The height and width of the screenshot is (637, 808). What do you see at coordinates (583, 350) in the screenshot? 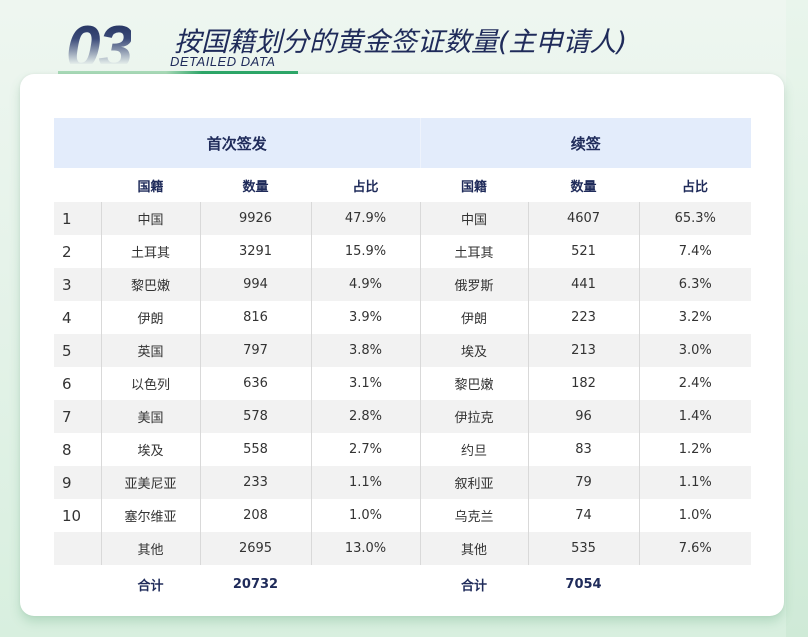
I see `renew-count-cell: 213` at bounding box center [583, 350].